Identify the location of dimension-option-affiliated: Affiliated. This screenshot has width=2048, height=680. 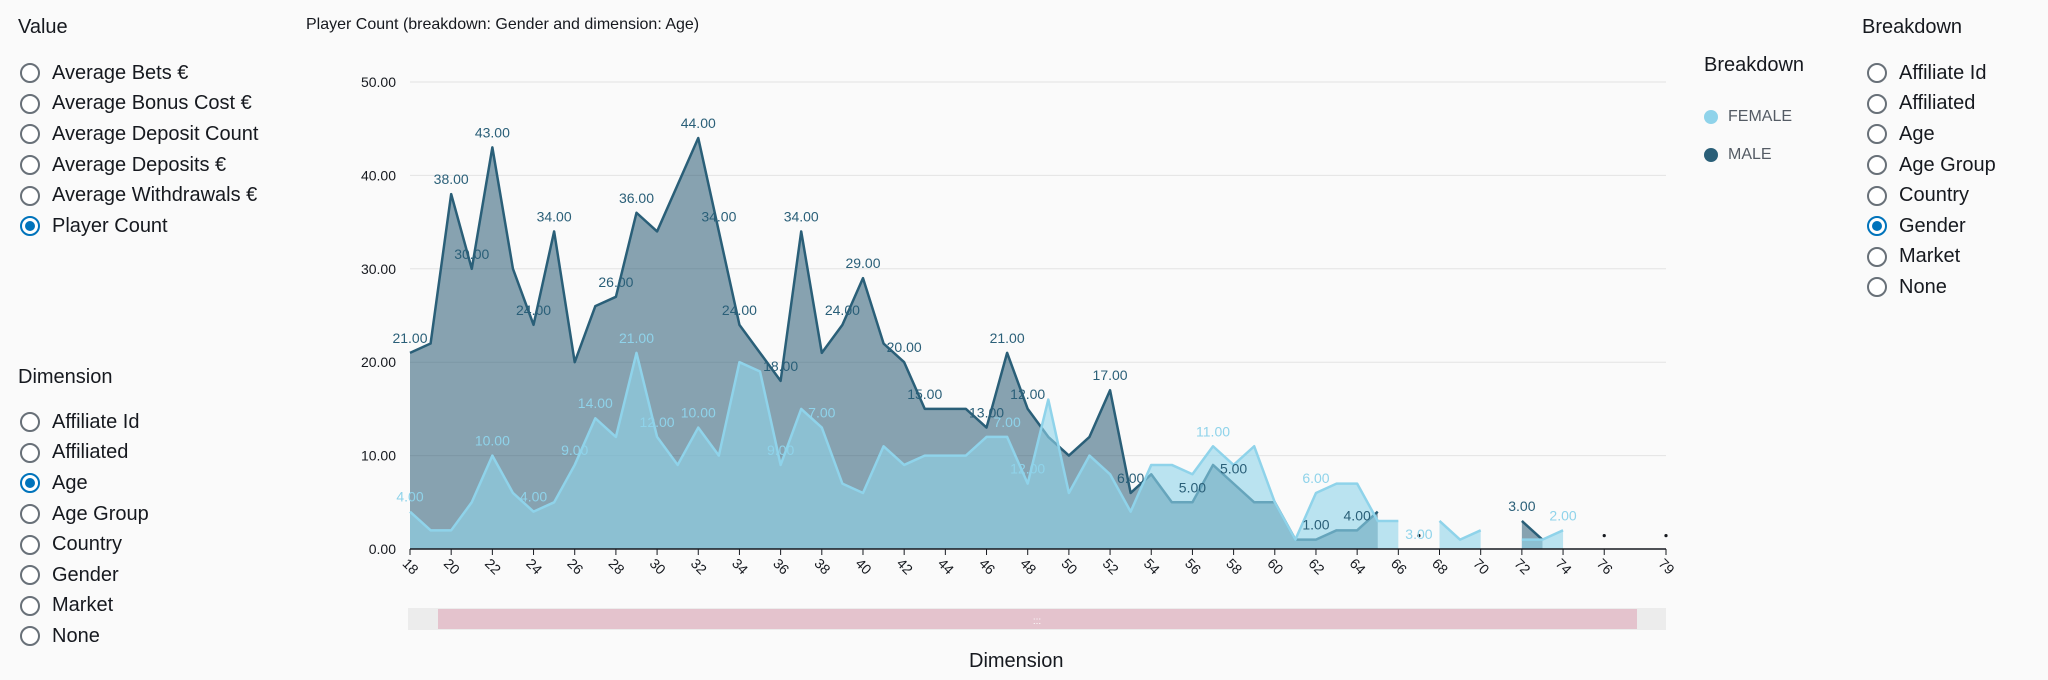
(84, 453).